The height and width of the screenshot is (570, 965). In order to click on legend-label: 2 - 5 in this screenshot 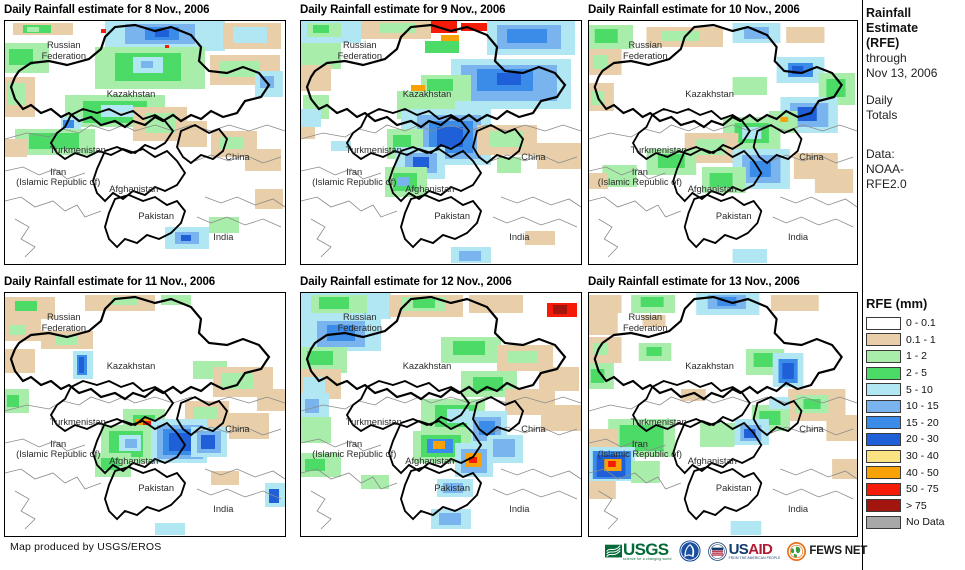, I will do `click(917, 373)`.